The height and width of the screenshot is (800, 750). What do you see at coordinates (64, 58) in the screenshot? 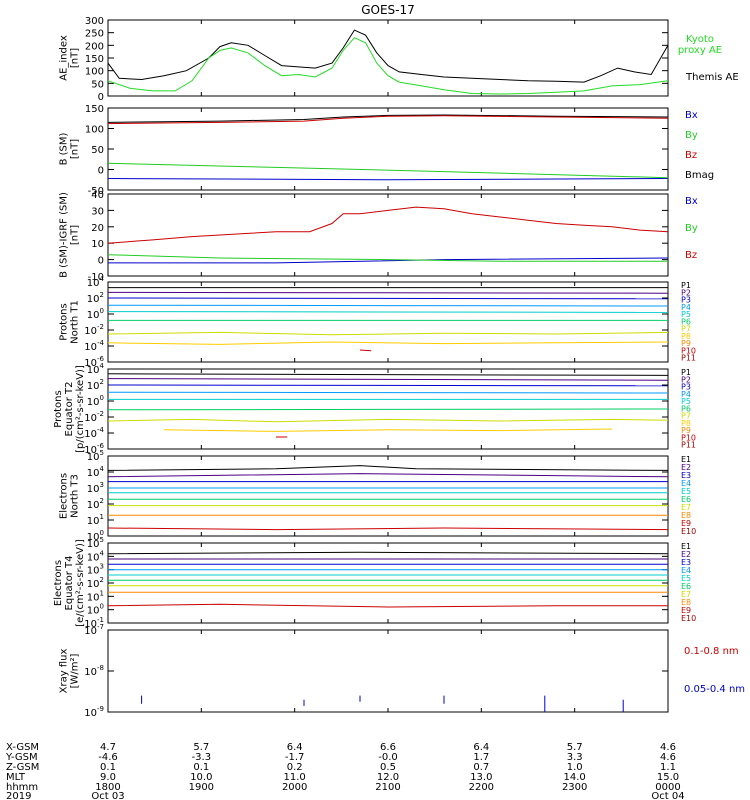
I see `y-axis-label: AE_index` at bounding box center [64, 58].